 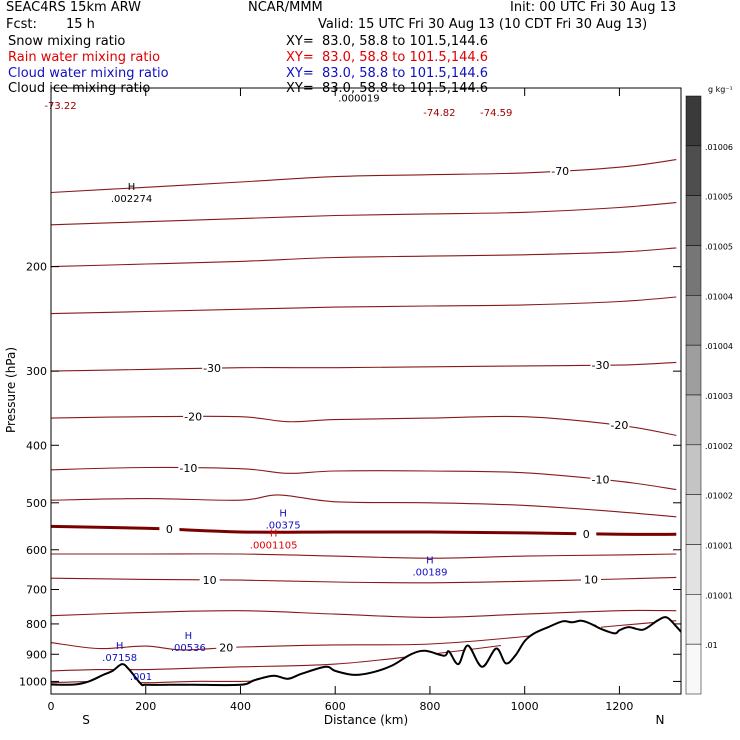 I want to click on max-value: .00189, so click(x=429, y=572).